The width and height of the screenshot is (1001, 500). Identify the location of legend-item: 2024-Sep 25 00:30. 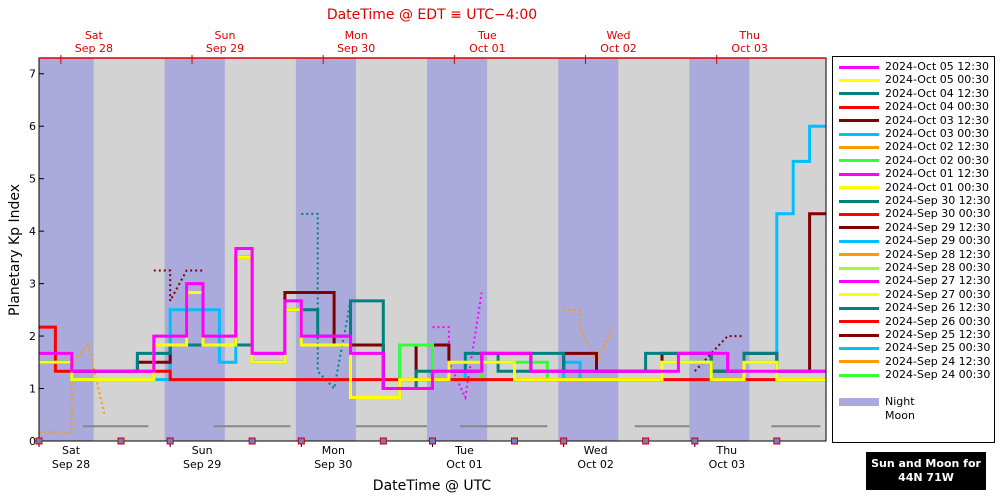
(914, 348).